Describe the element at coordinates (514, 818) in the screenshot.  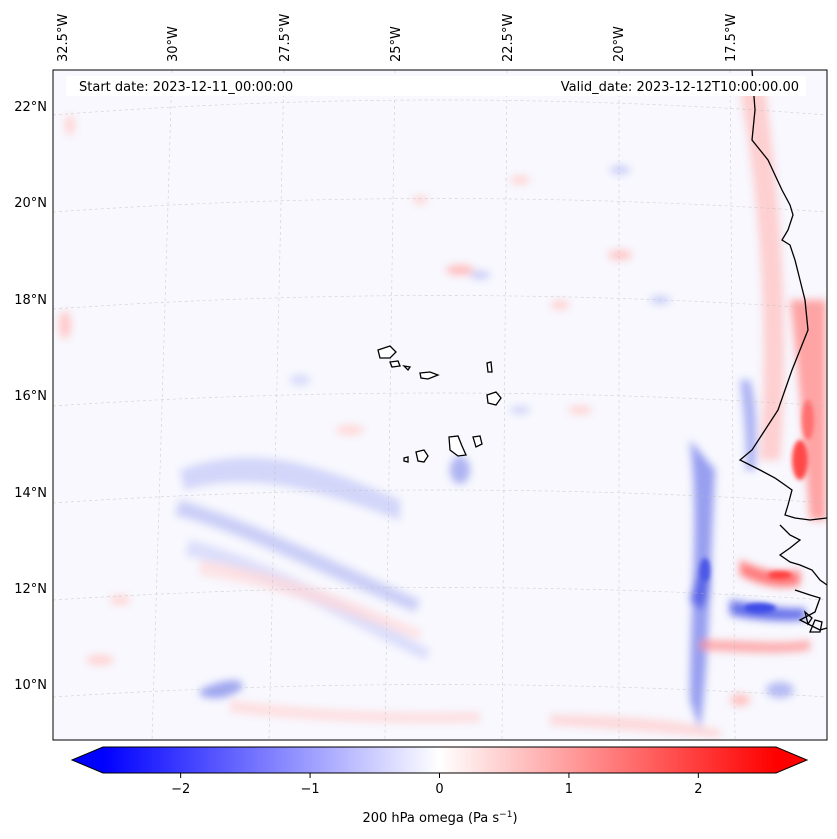
I see `colorbar-label-end: )` at that location.